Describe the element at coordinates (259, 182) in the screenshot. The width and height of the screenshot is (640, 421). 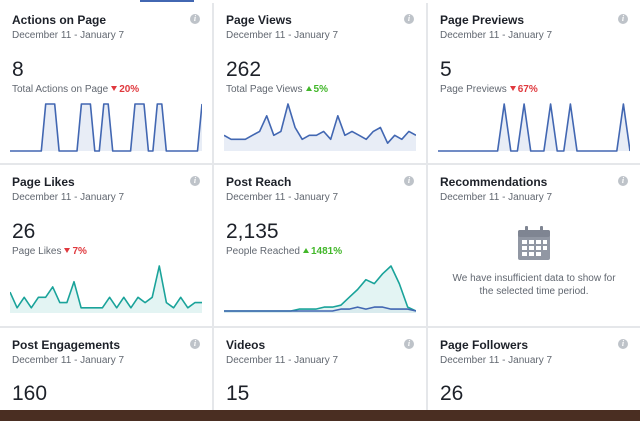
I see `card-title: Post Reach` at that location.